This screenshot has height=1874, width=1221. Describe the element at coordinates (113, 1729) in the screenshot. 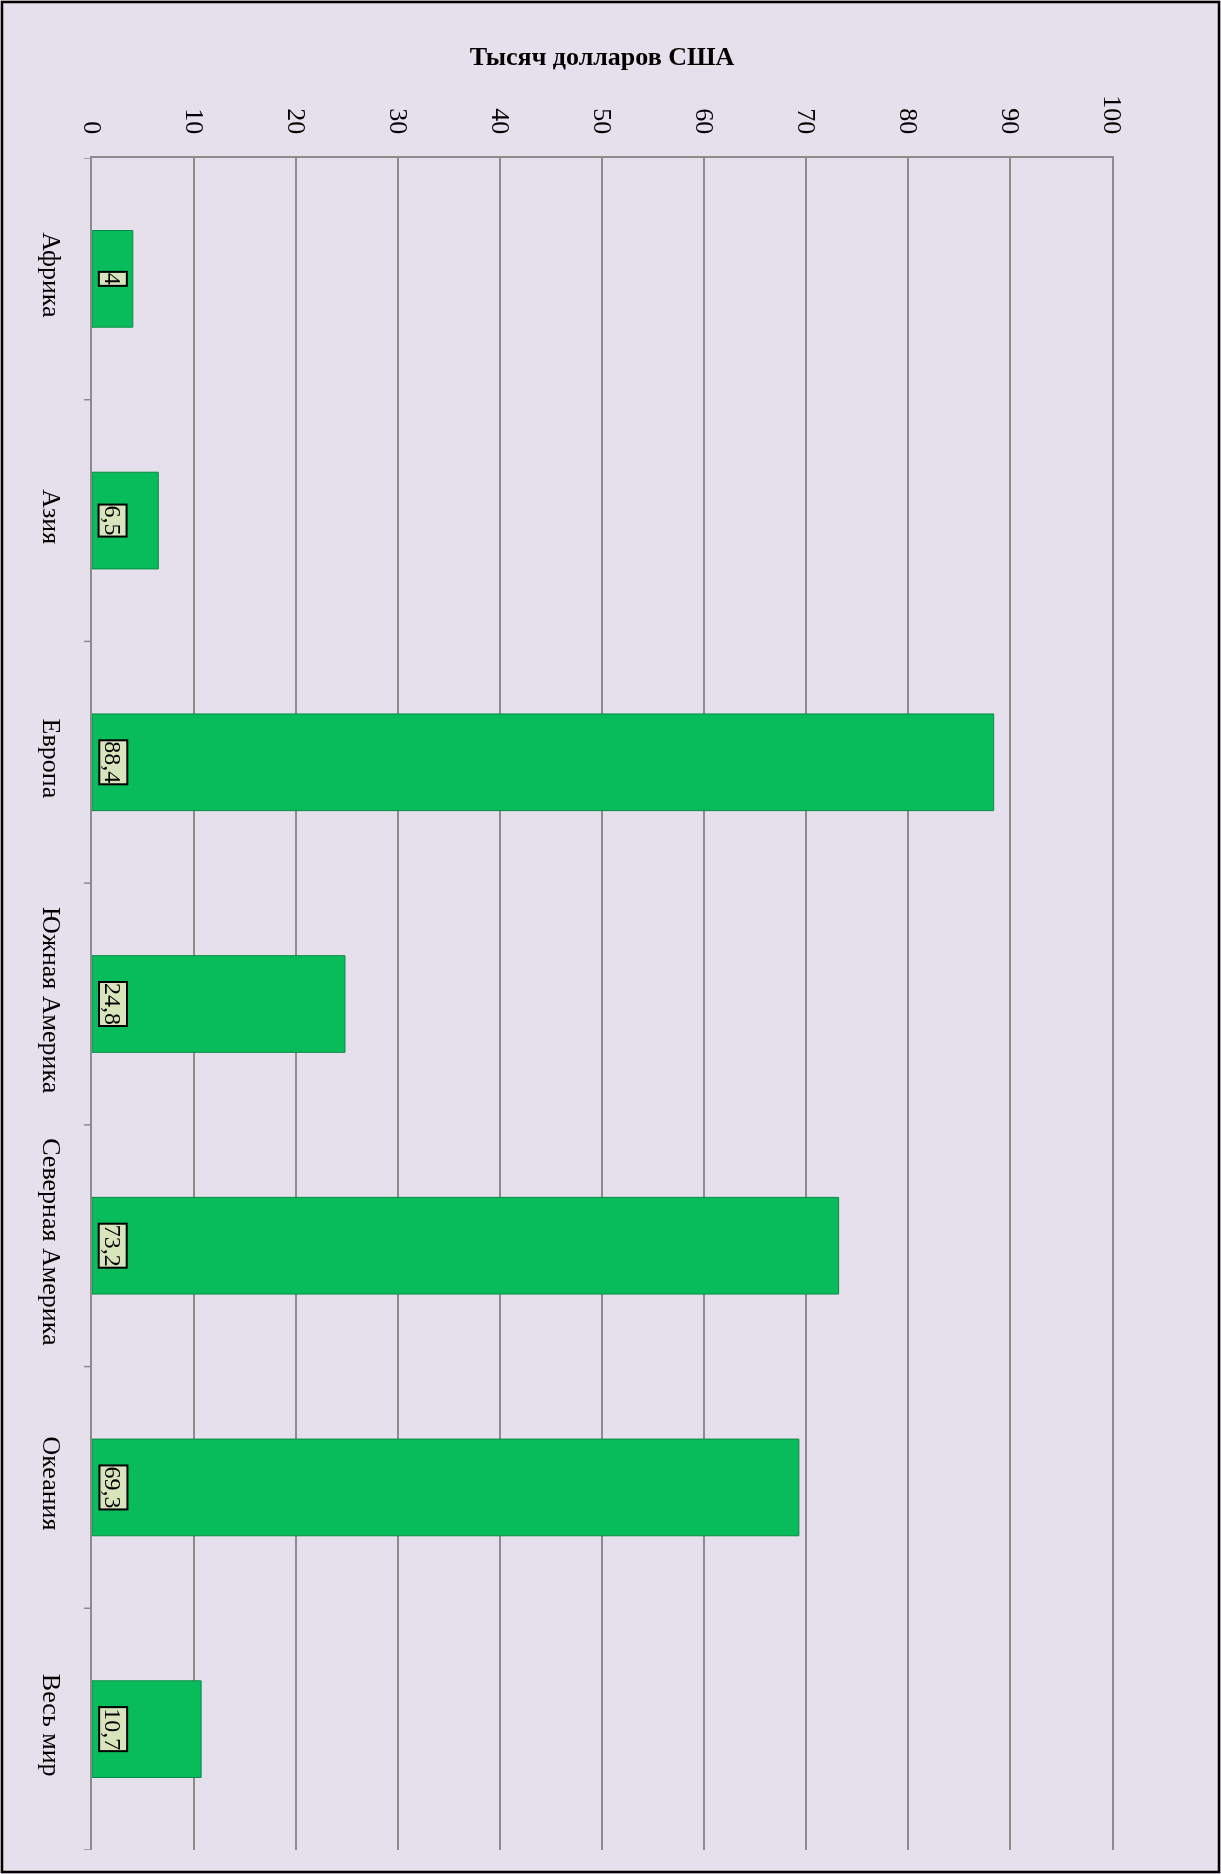

I see `data-label: 10,7` at that location.